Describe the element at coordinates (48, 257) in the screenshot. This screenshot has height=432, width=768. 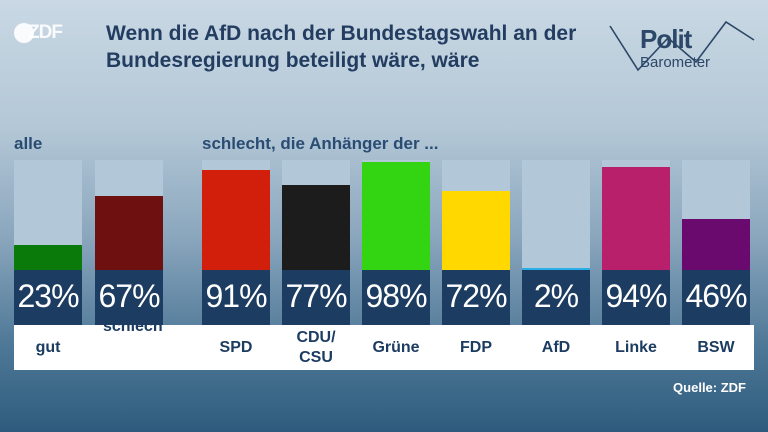
I see `bar-gut` at that location.